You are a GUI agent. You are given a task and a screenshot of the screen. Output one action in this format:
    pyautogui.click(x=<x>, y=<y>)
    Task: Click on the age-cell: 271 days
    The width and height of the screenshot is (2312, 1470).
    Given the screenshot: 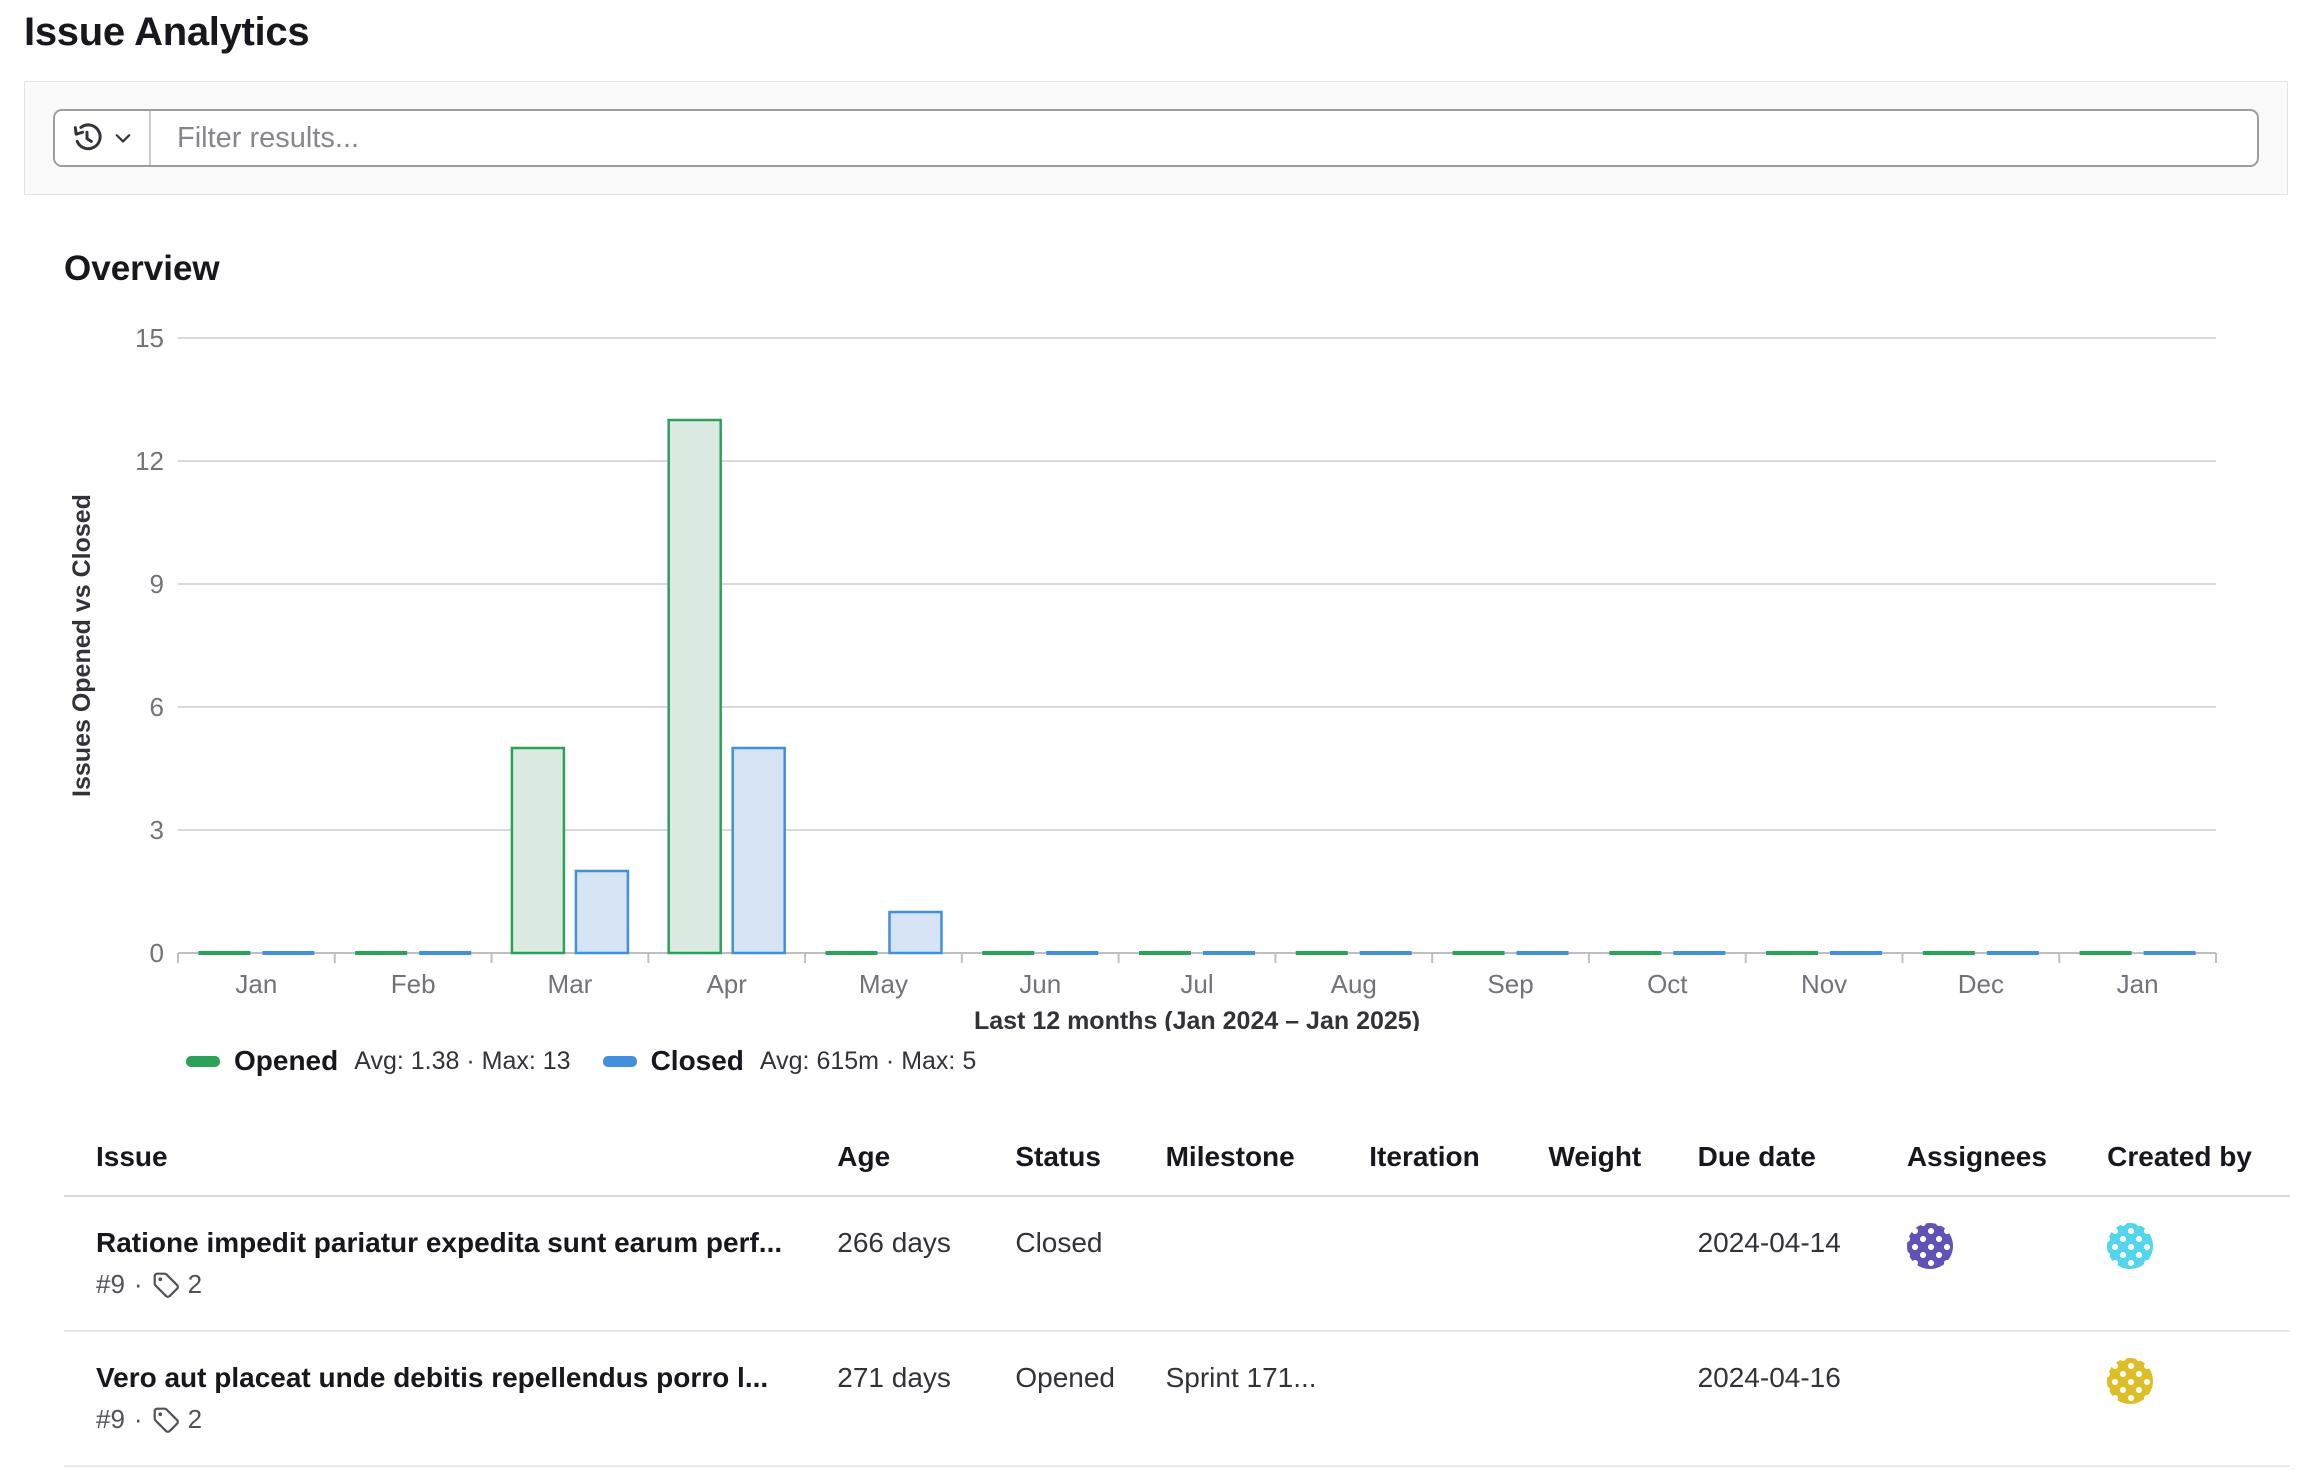 What is the action you would take?
    pyautogui.click(x=894, y=1399)
    